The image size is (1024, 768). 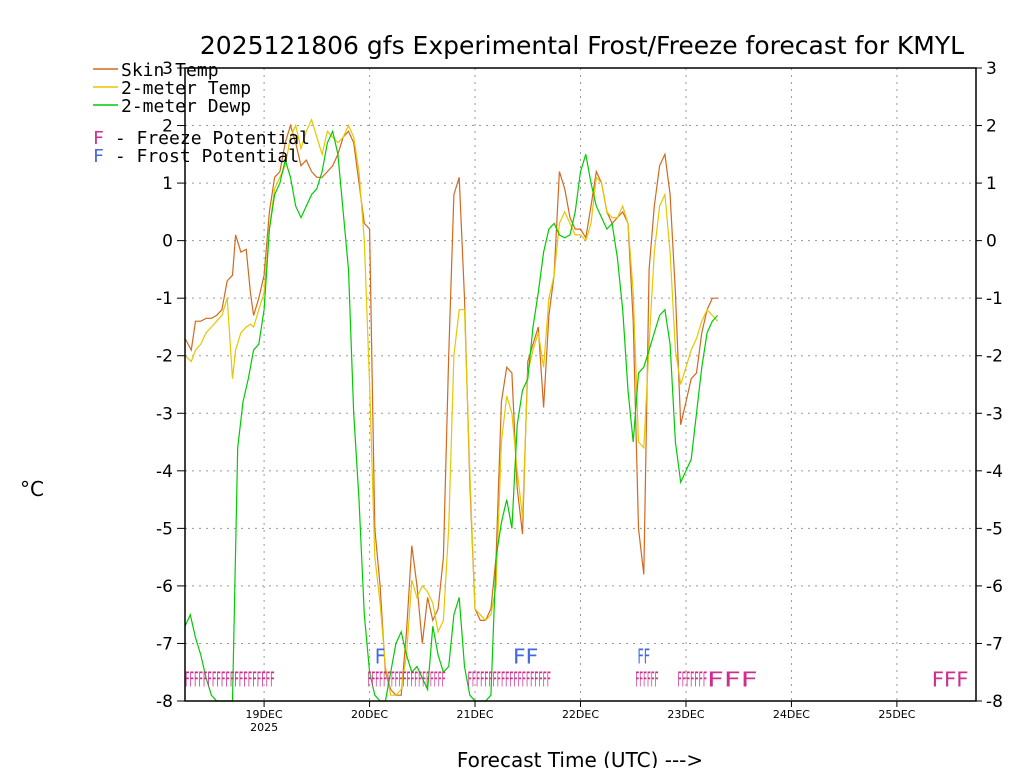 What do you see at coordinates (474, 714) in the screenshot?
I see `x-tick-label: 21DEC` at bounding box center [474, 714].